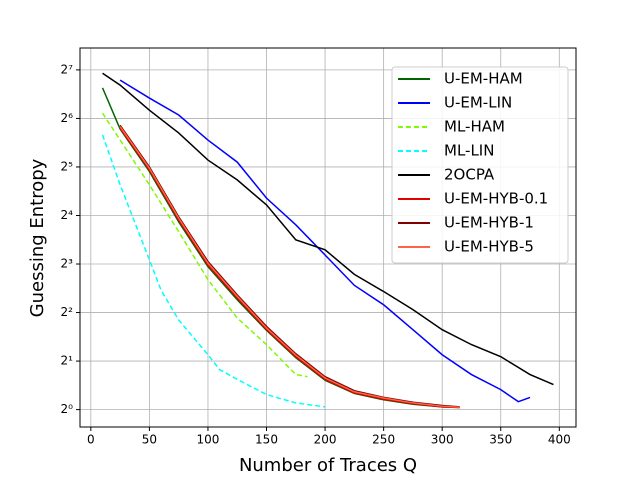 The image size is (640, 484). Describe the element at coordinates (383, 440) in the screenshot. I see `x-tick-label: 250` at that location.